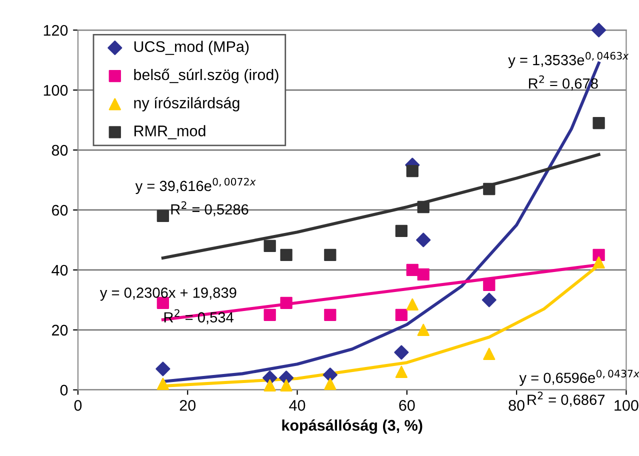 The width and height of the screenshot is (639, 456). I want to click on y-tick-label: 0, so click(64, 390).